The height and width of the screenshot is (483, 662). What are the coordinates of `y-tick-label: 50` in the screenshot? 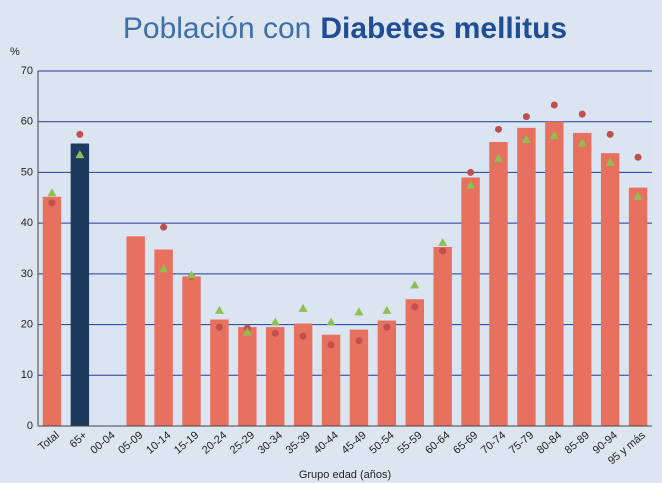 It's located at (27, 172).